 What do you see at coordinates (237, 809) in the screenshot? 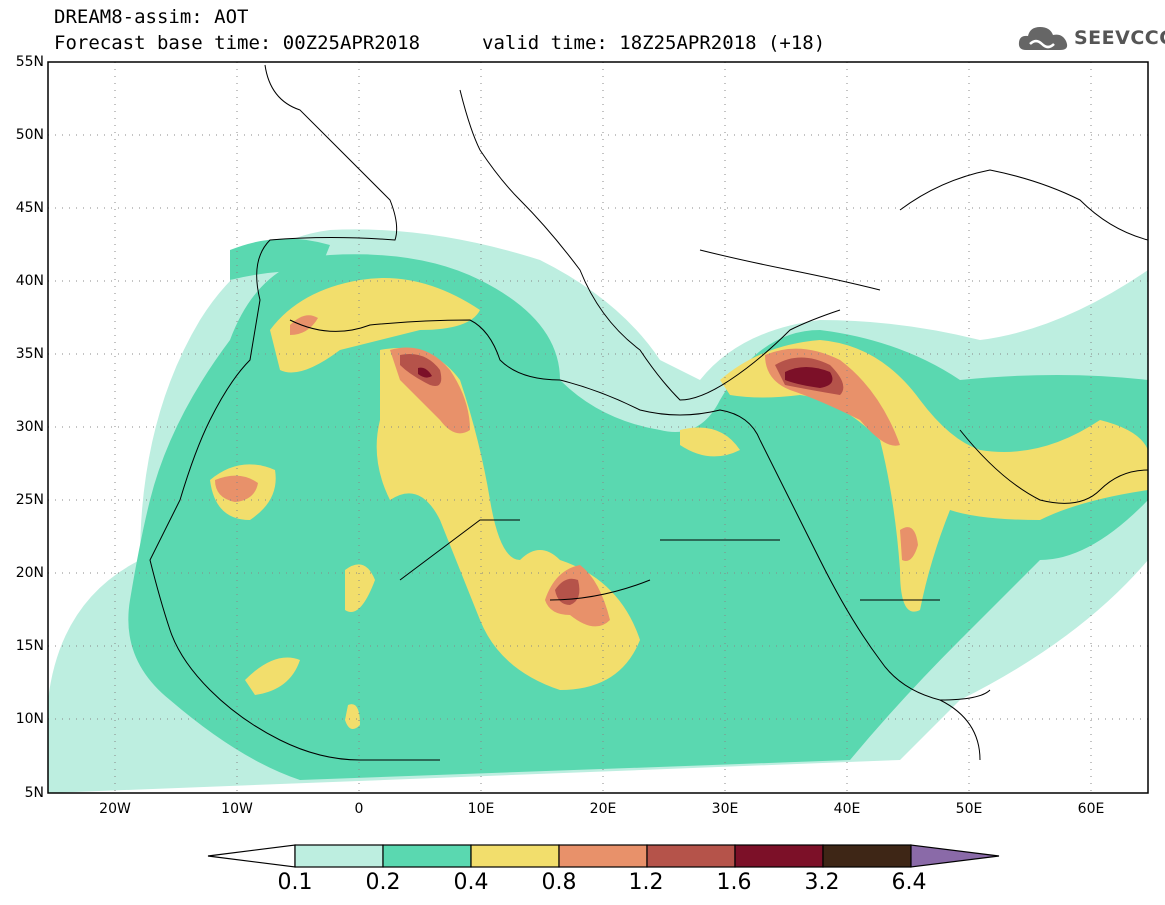
I see `lon-label-10w: 10W` at bounding box center [237, 809].